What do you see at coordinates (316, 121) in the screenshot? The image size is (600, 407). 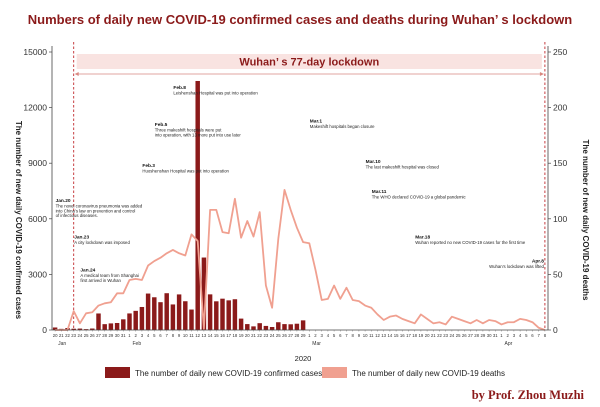 I see `annotation-date: Mar.1` at bounding box center [316, 121].